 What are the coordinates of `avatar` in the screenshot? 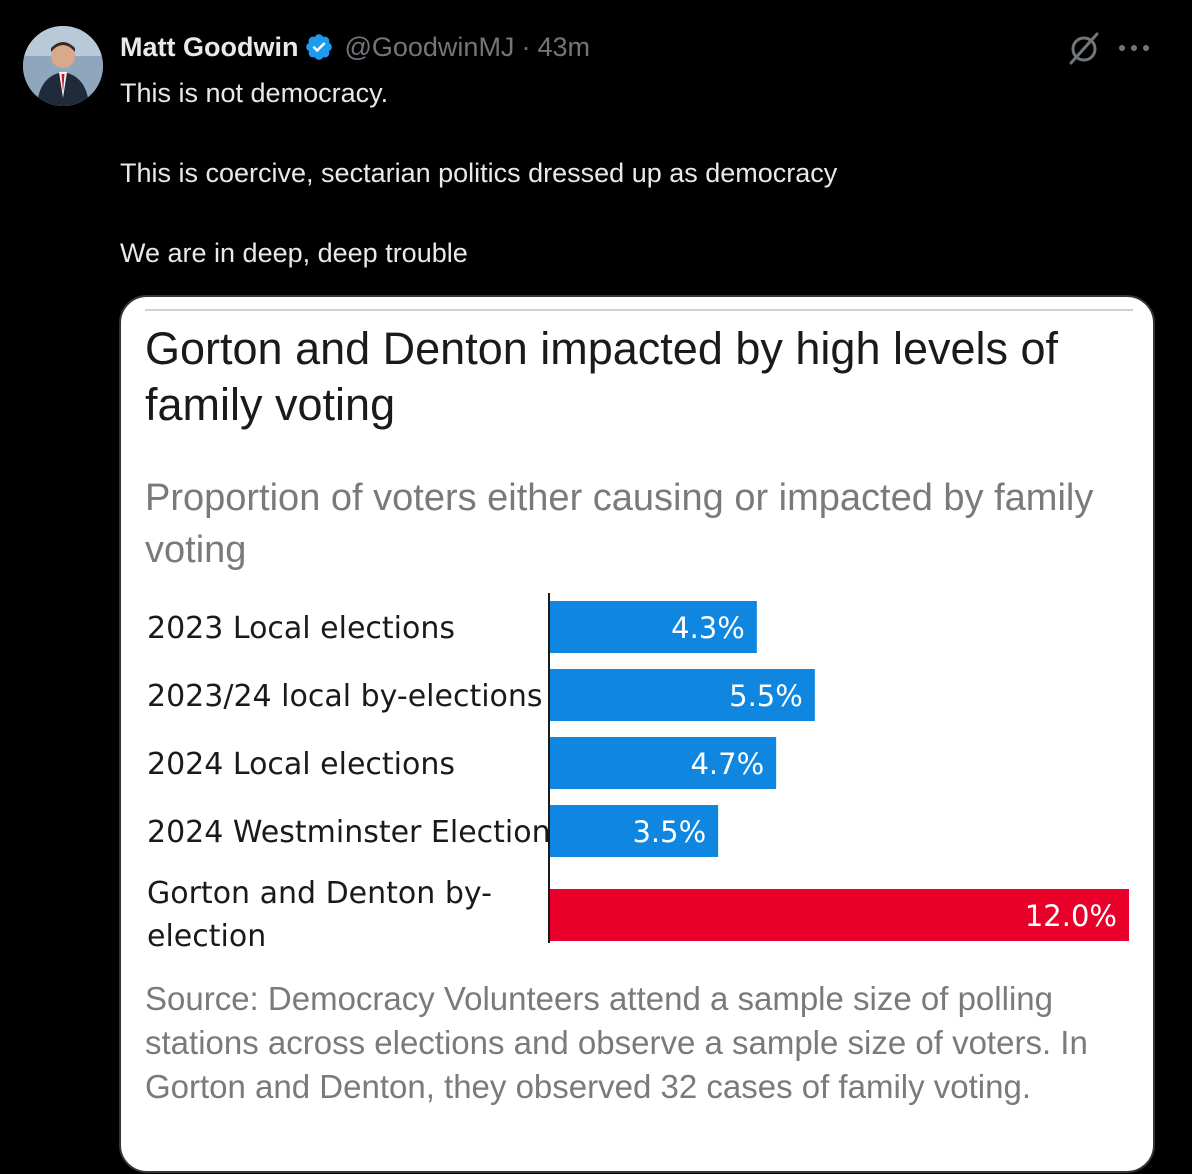 It's located at (63, 66).